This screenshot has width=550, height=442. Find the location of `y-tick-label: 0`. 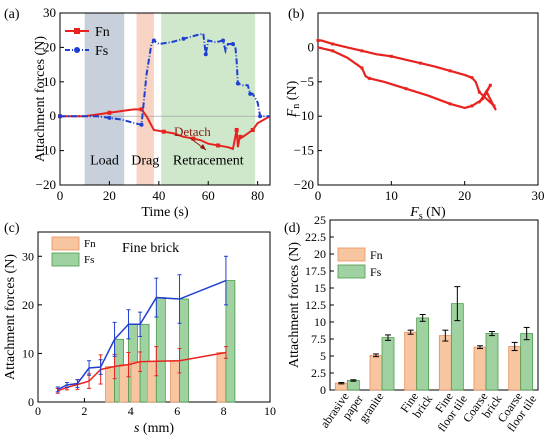

y-tick-label: 0 is located at coordinates (323, 390).